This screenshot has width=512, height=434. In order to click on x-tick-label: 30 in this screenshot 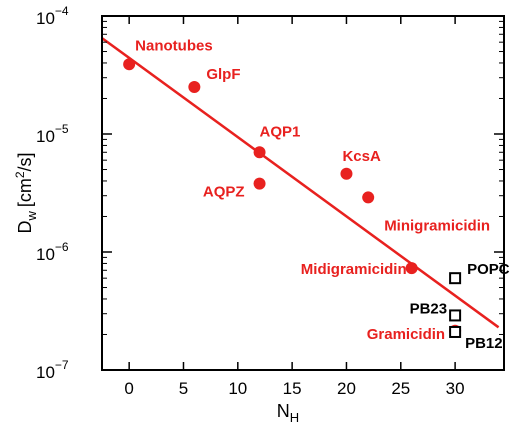, I will do `click(455, 388)`.